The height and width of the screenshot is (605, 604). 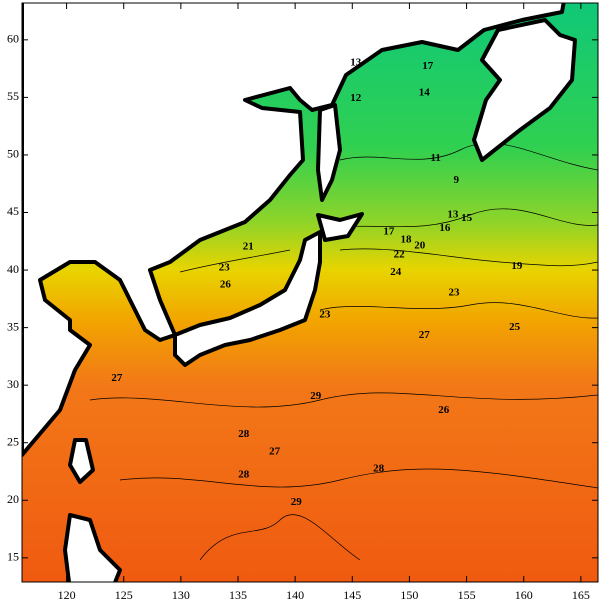 I want to click on x-tick-label: 120, so click(x=67, y=595).